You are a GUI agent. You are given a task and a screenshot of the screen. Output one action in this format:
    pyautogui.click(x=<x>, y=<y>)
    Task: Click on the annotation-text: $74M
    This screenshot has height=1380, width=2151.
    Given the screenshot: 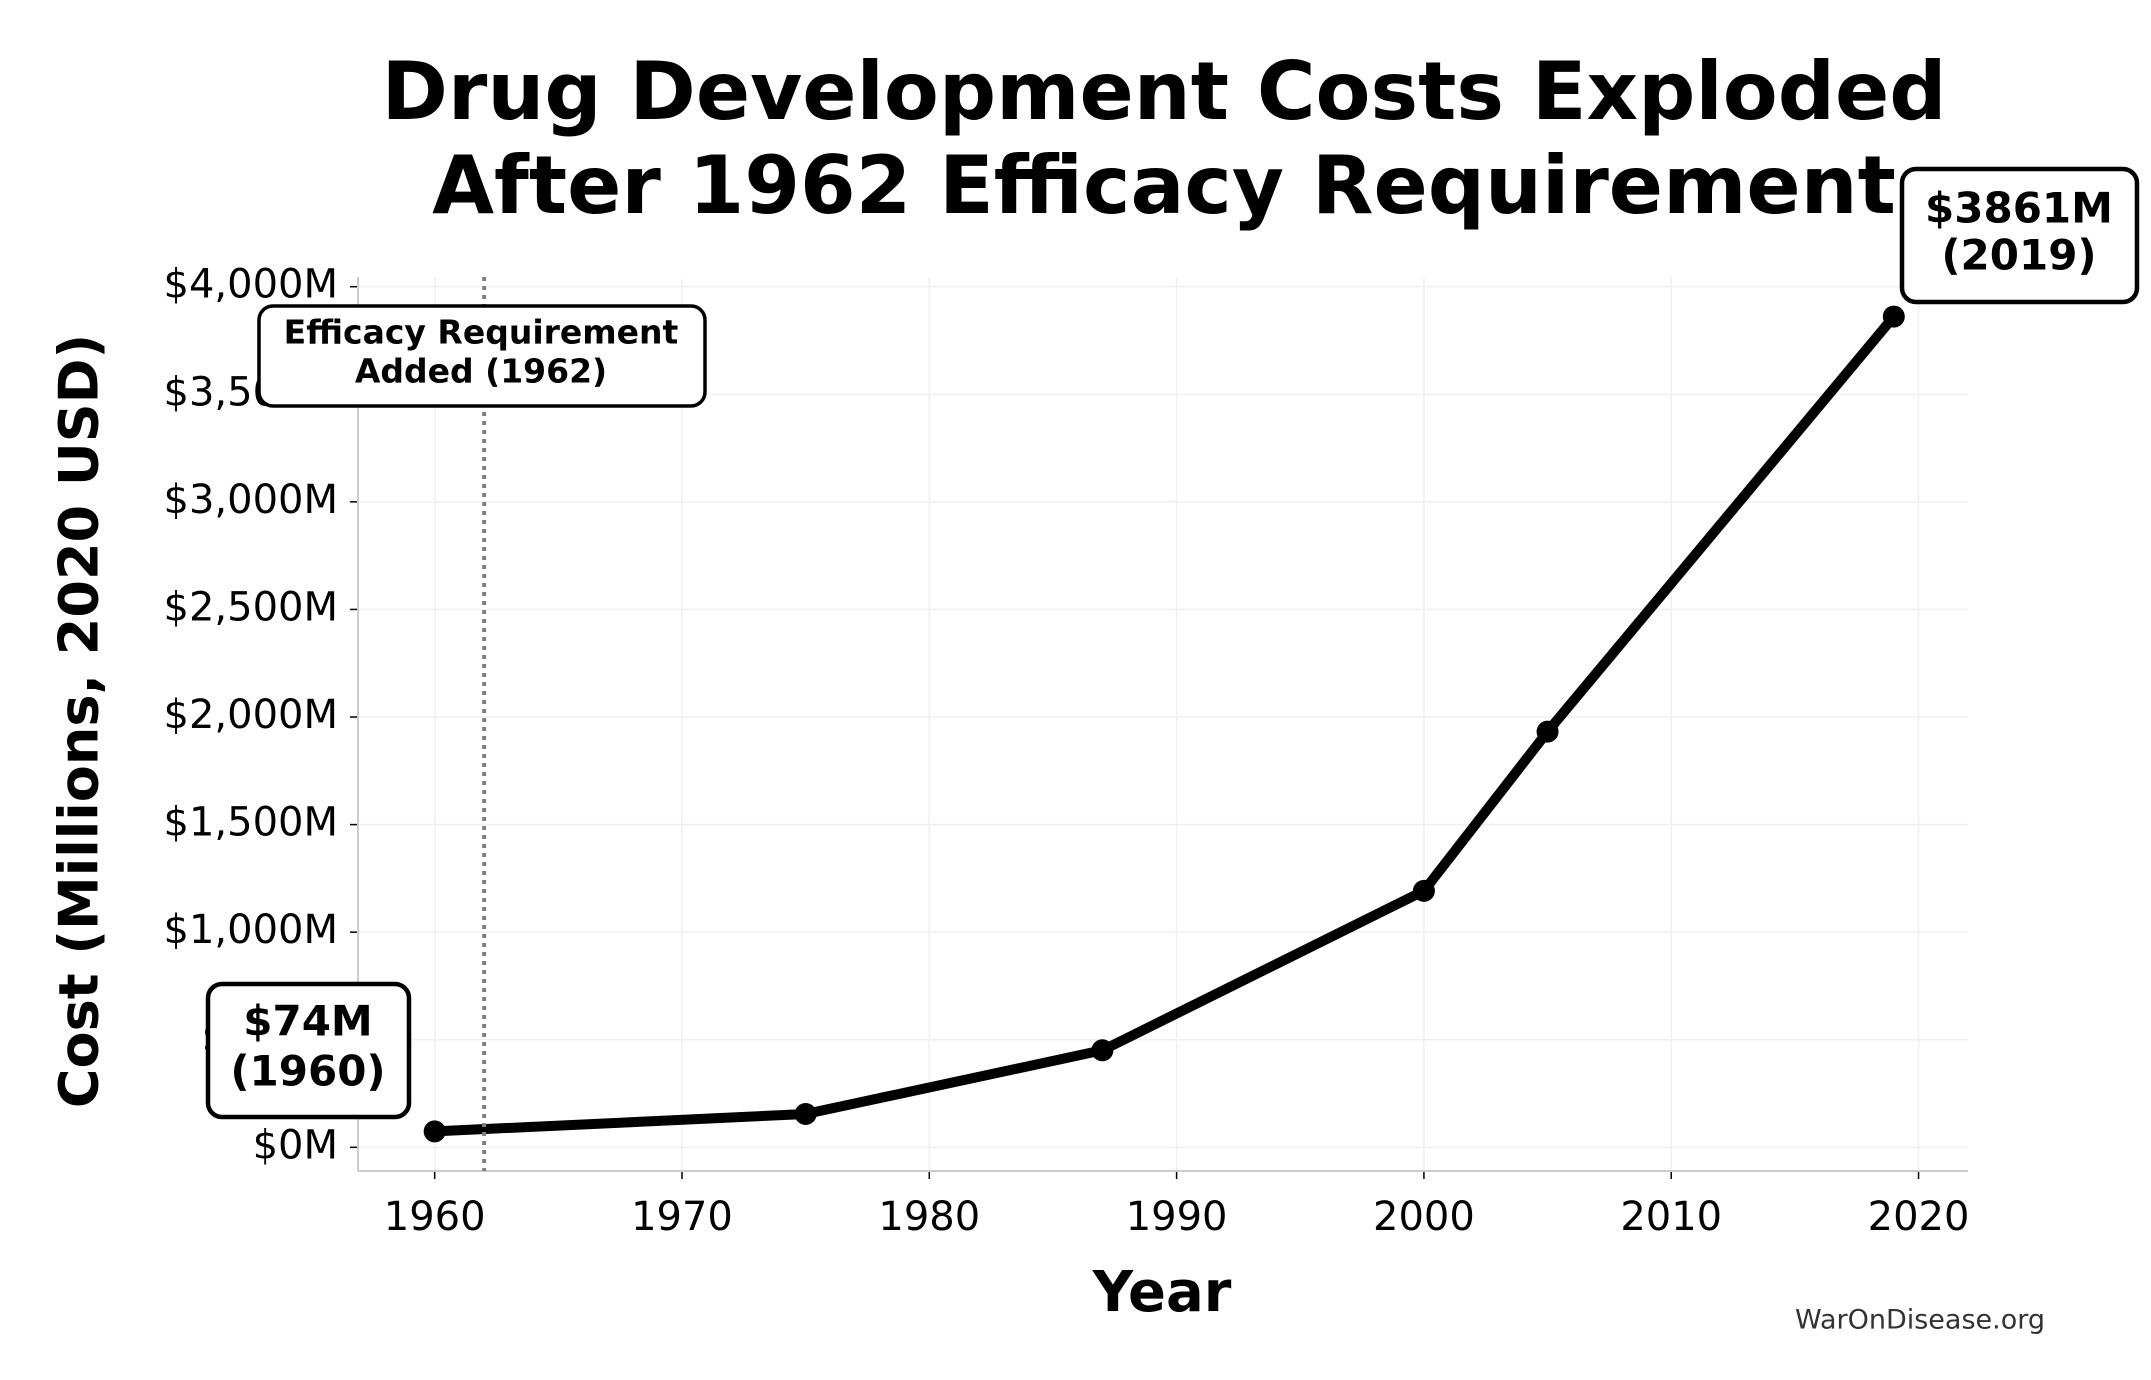 What is the action you would take?
    pyautogui.click(x=307, y=1021)
    